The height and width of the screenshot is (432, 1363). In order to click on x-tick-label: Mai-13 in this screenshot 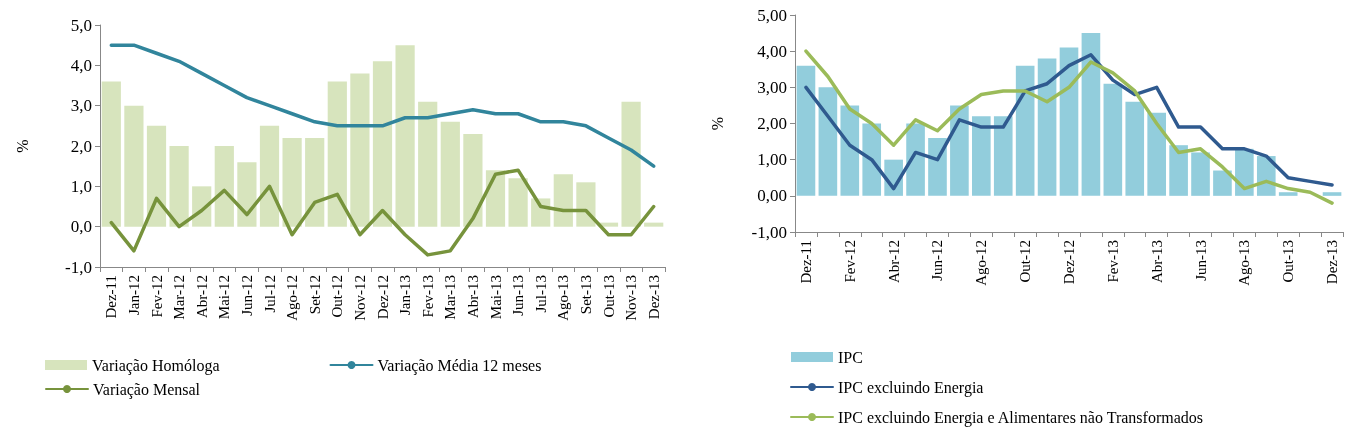, I will do `click(495, 297)`.